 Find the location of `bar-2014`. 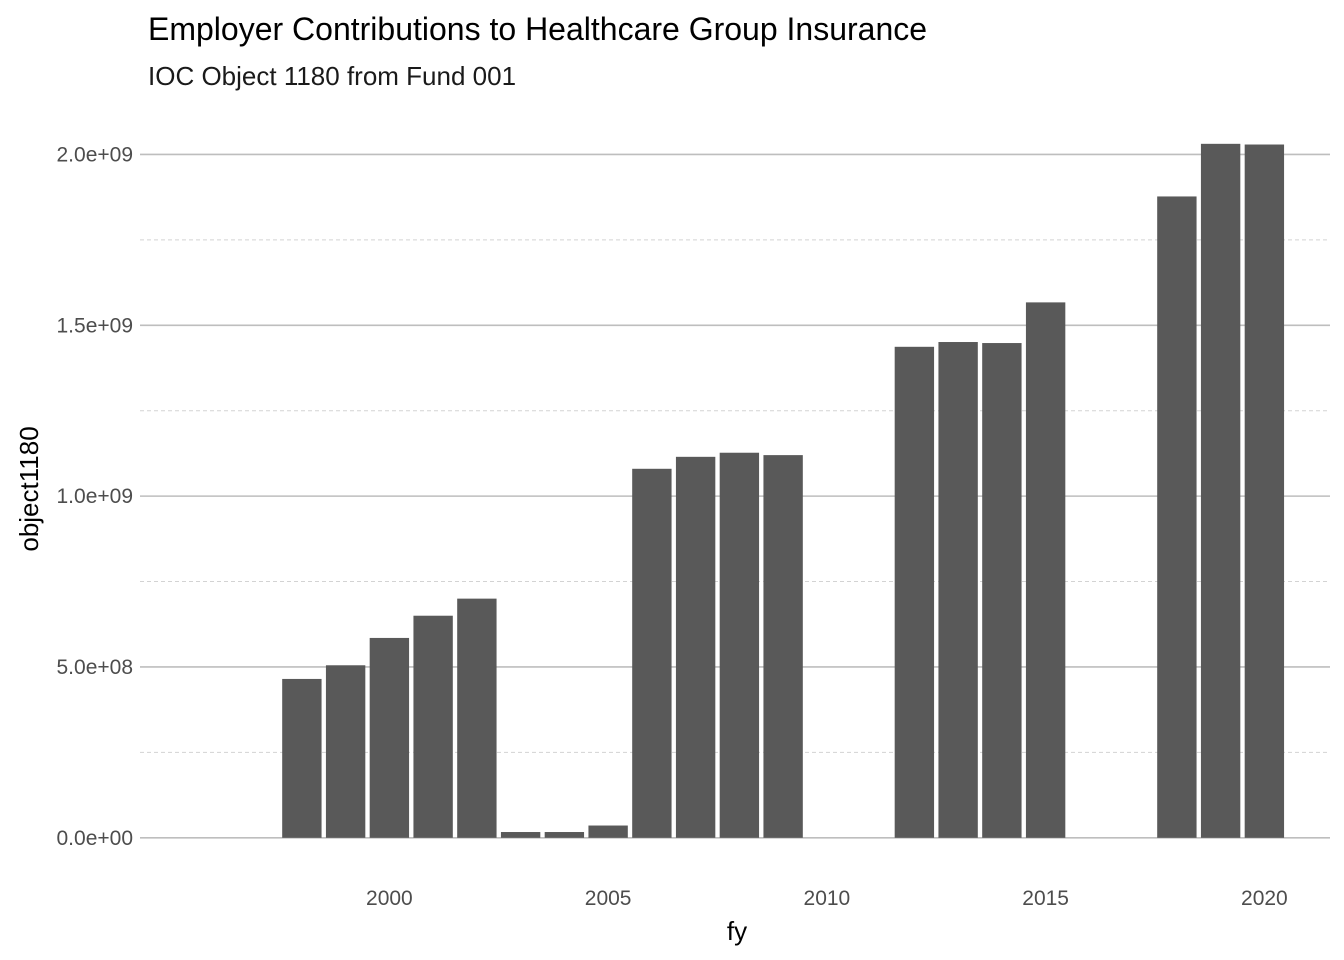

bar-2014 is located at coordinates (1002, 590).